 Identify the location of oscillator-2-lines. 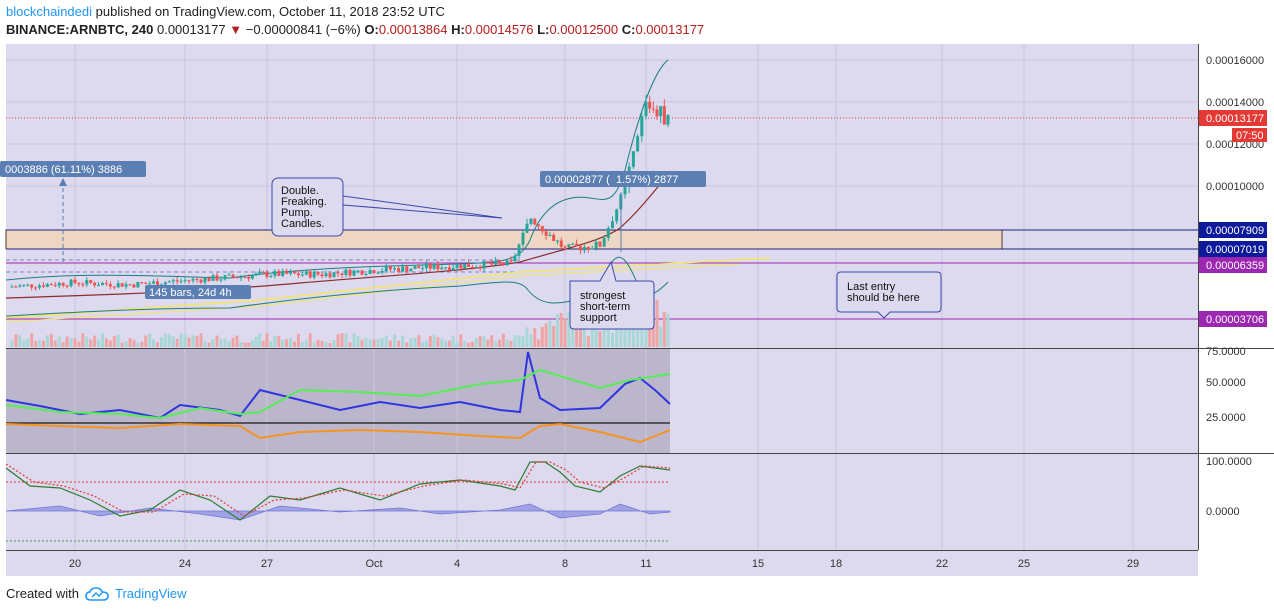
(338, 501).